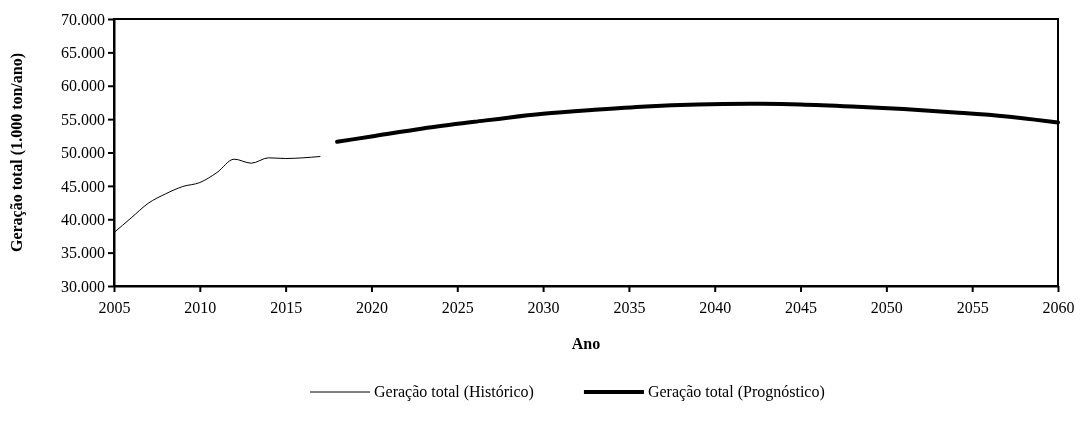 The height and width of the screenshot is (421, 1084). I want to click on x-tick-label: 2050, so click(886, 307).